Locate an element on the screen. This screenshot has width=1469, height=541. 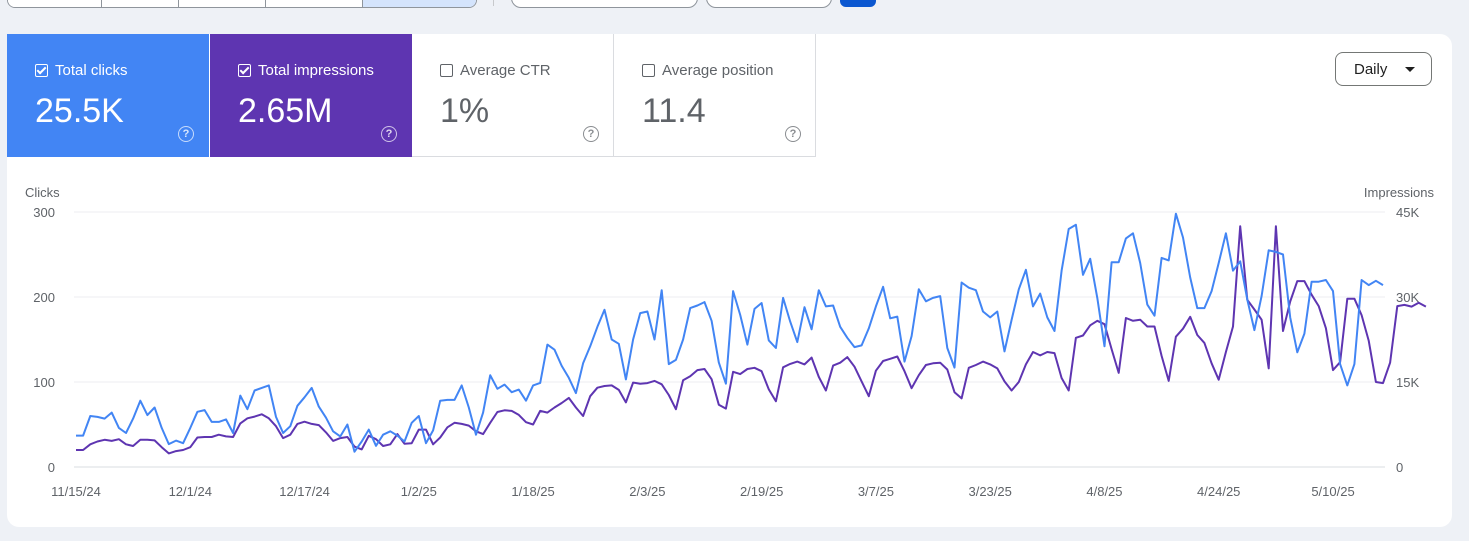
right-y-tick-label: 45K is located at coordinates (1407, 212).